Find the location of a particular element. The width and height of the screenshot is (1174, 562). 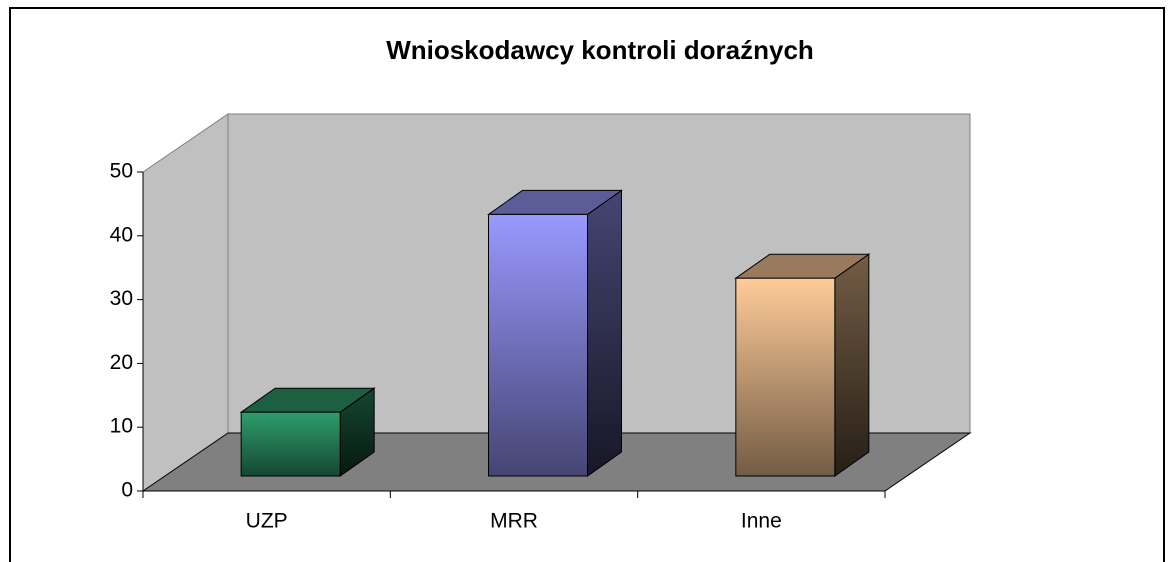

y-tick-label: 20 is located at coordinates (121, 362).